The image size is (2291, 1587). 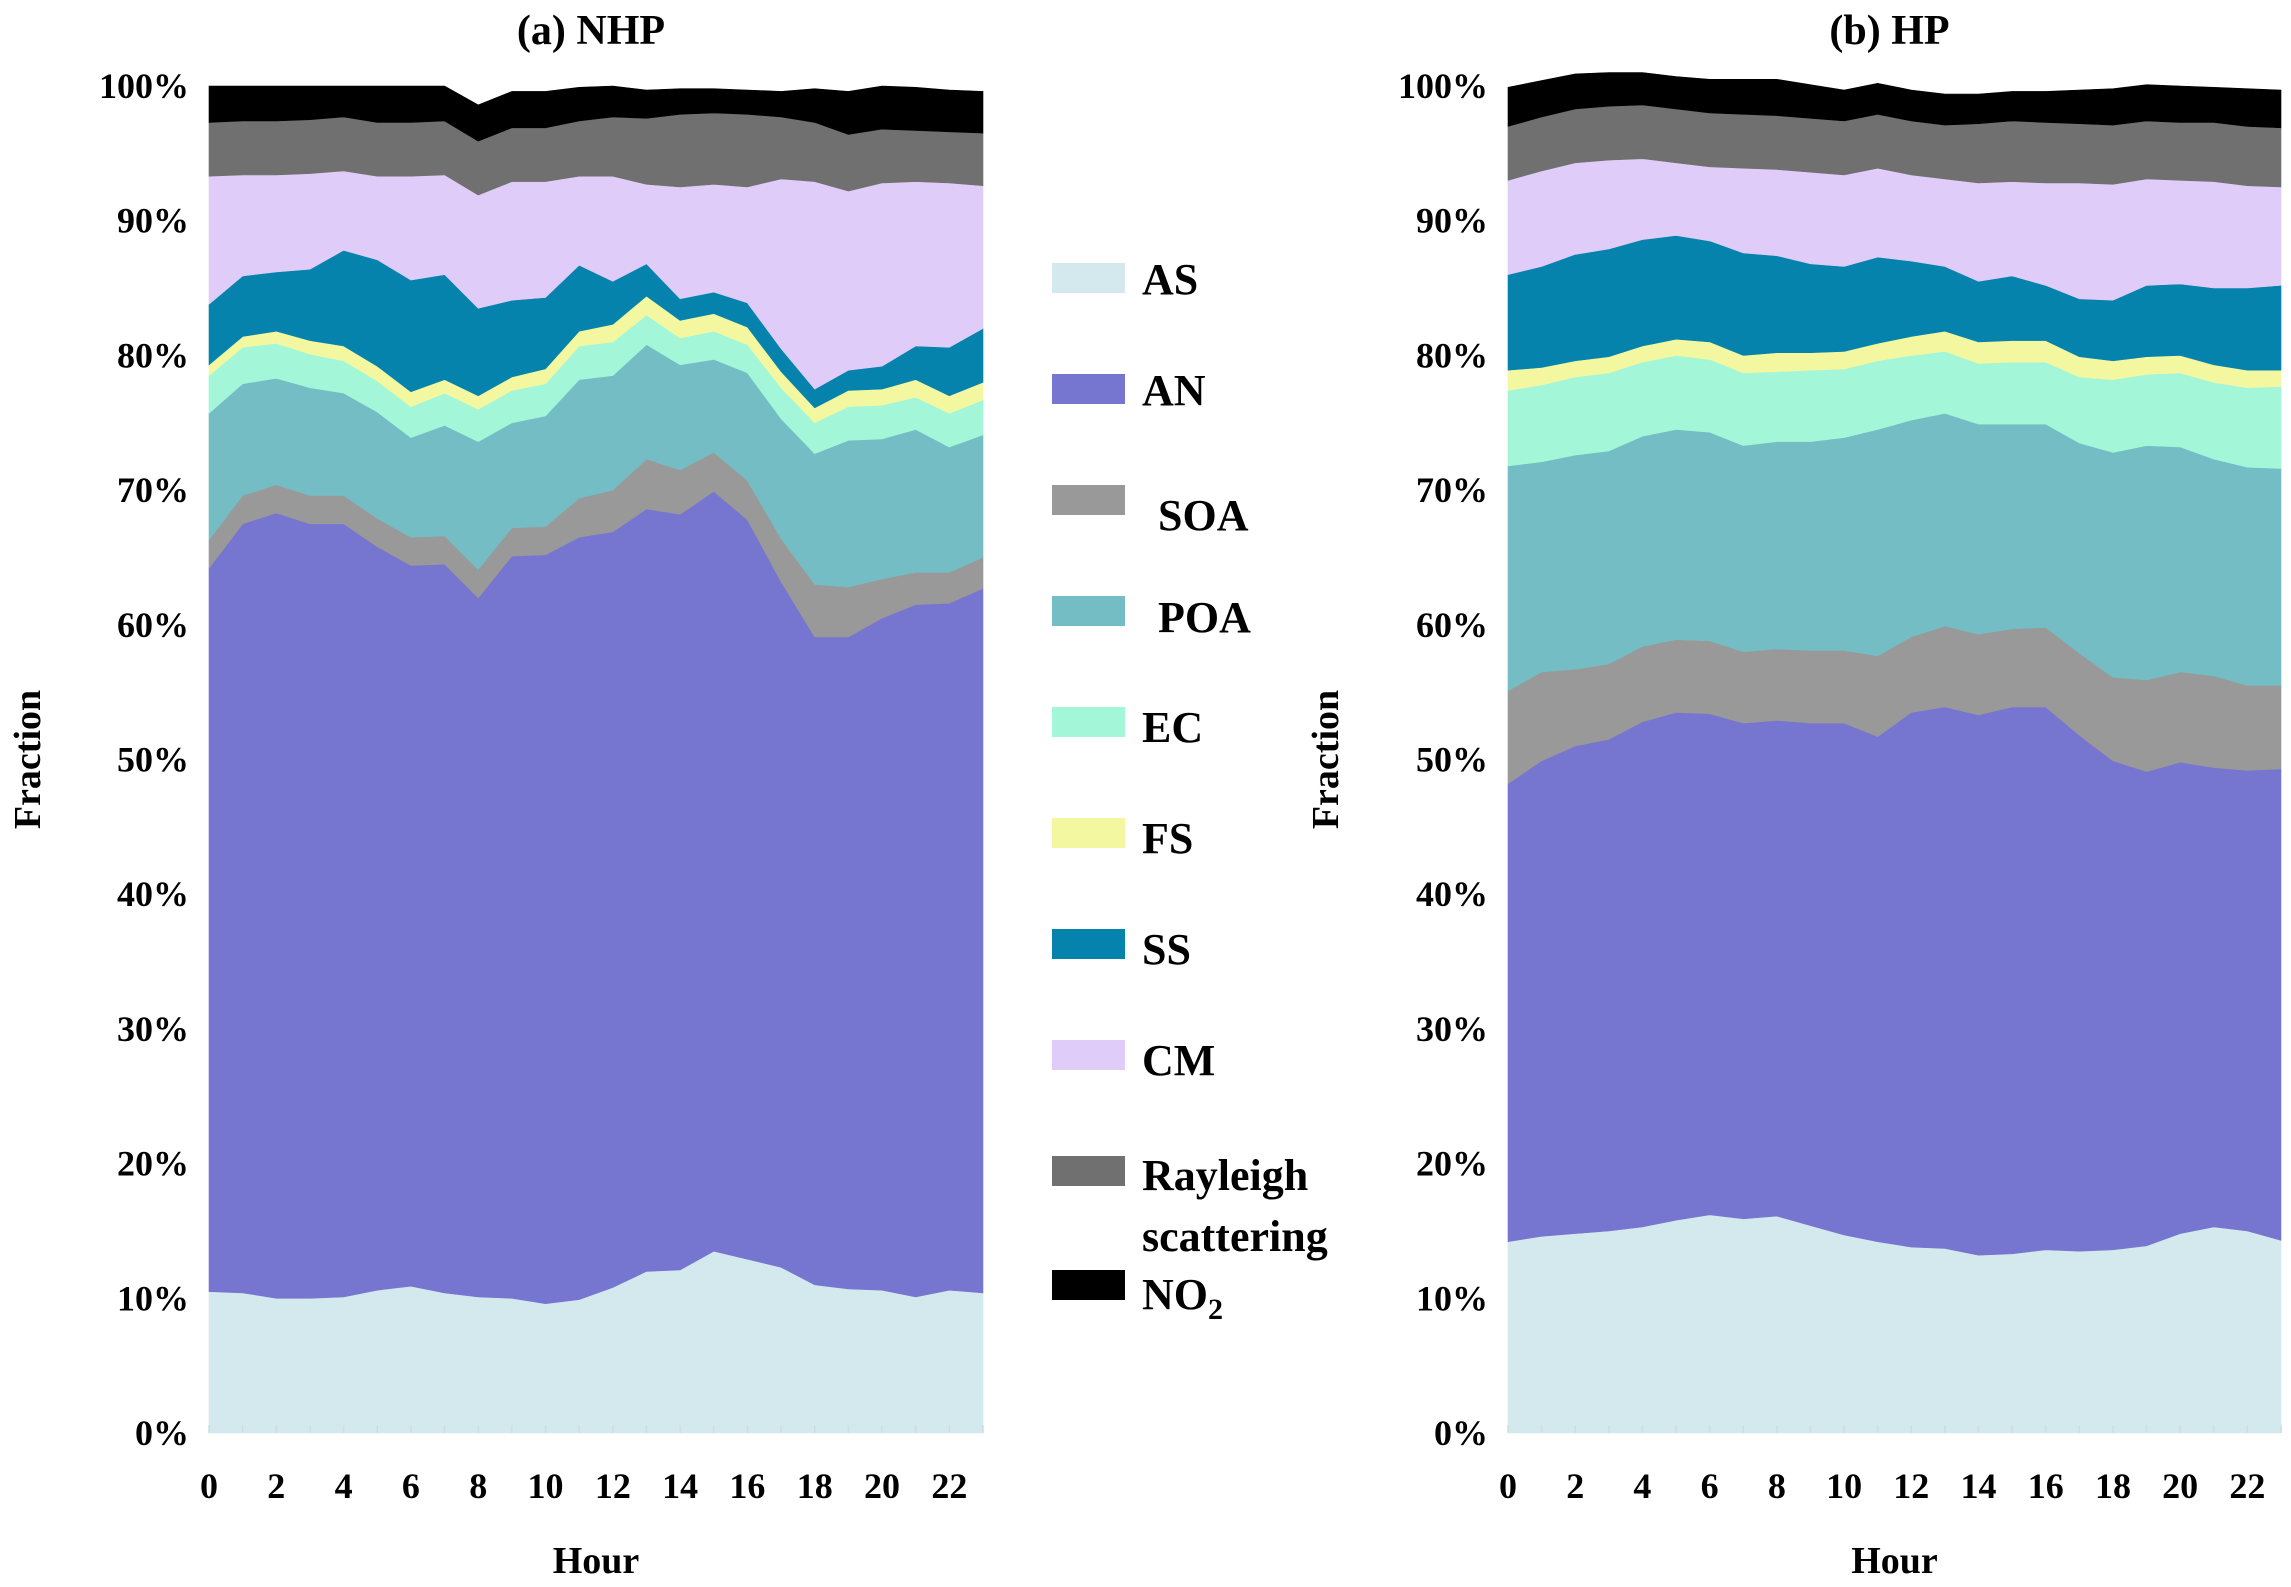 I want to click on legend-swatch-ec, so click(x=1088, y=722).